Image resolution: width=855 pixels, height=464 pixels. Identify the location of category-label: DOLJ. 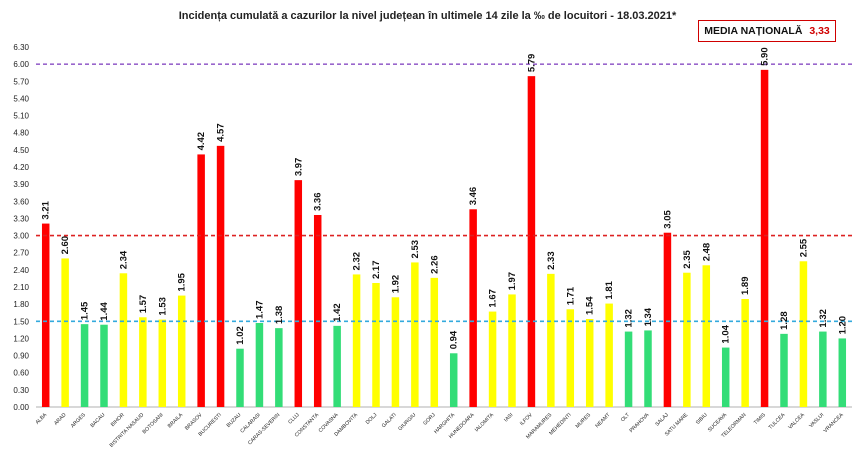
(372, 419).